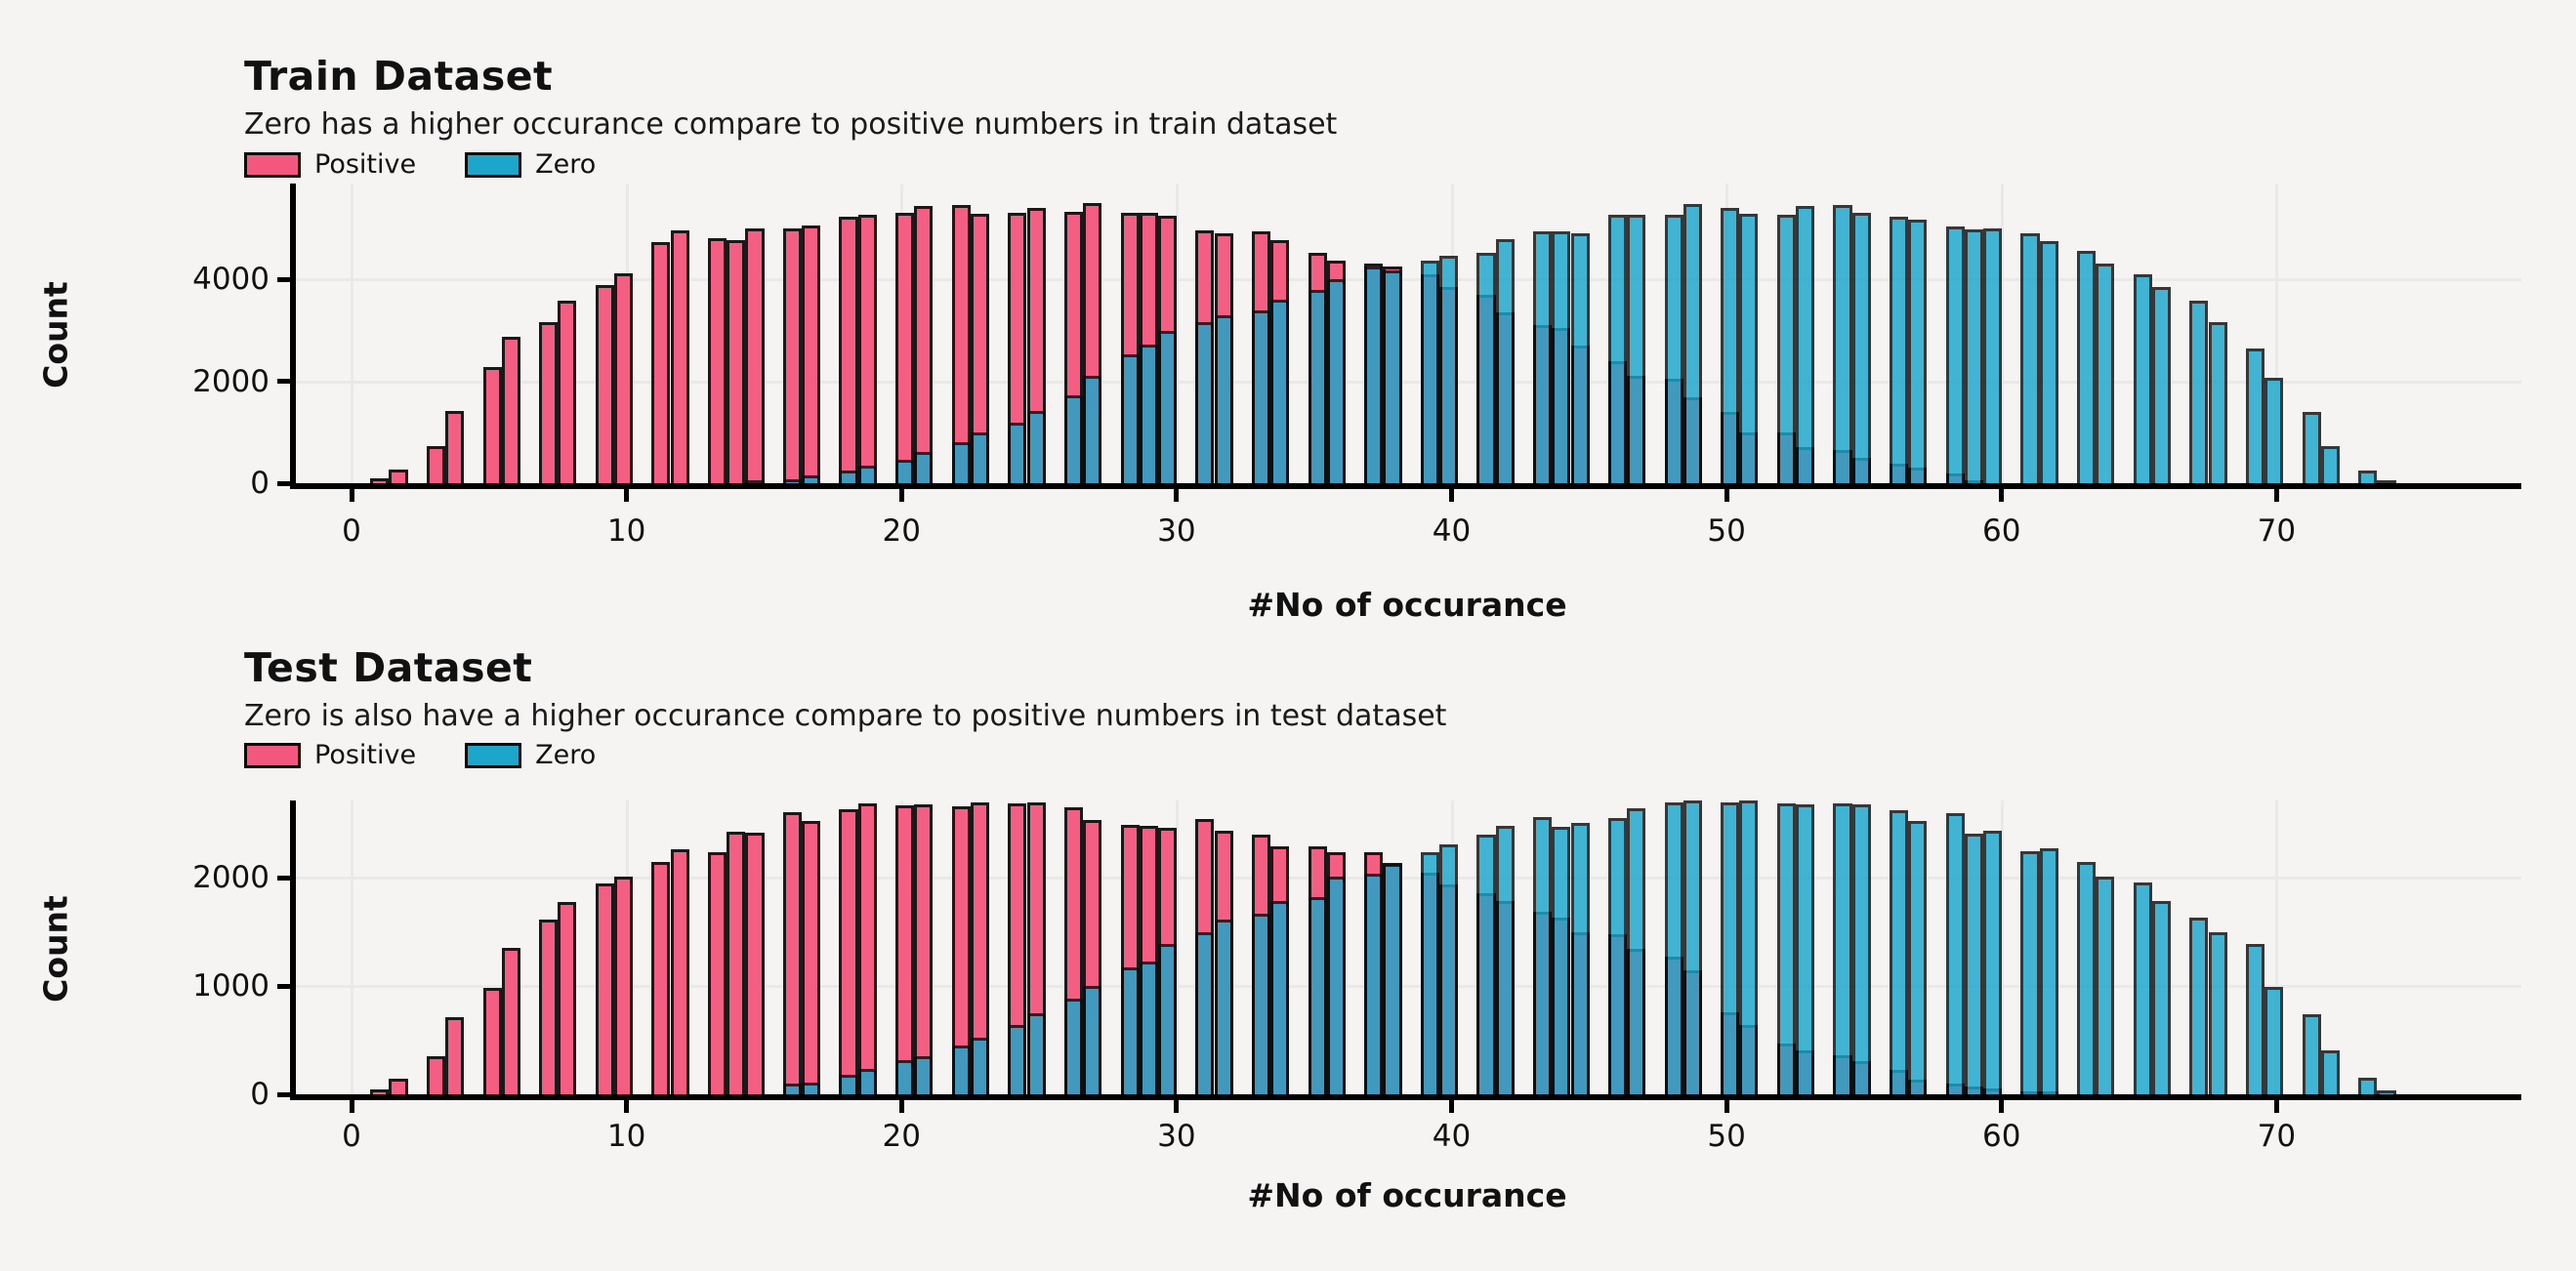 Image resolution: width=2576 pixels, height=1271 pixels. What do you see at coordinates (1407, 1195) in the screenshot?
I see `test-x-axis-label: #No of occurance` at bounding box center [1407, 1195].